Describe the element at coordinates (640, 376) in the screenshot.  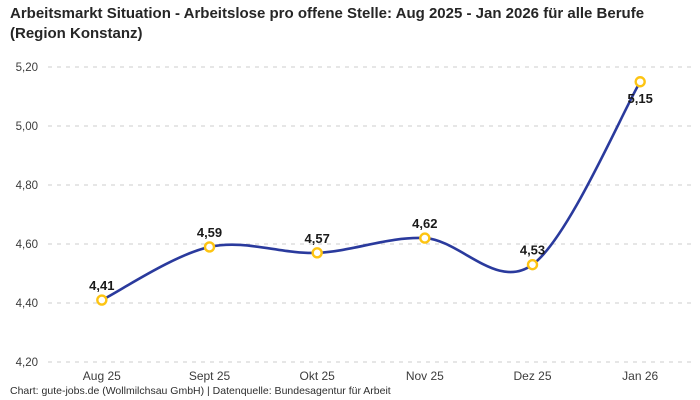
I see `x-tick-label: Jan 26` at that location.